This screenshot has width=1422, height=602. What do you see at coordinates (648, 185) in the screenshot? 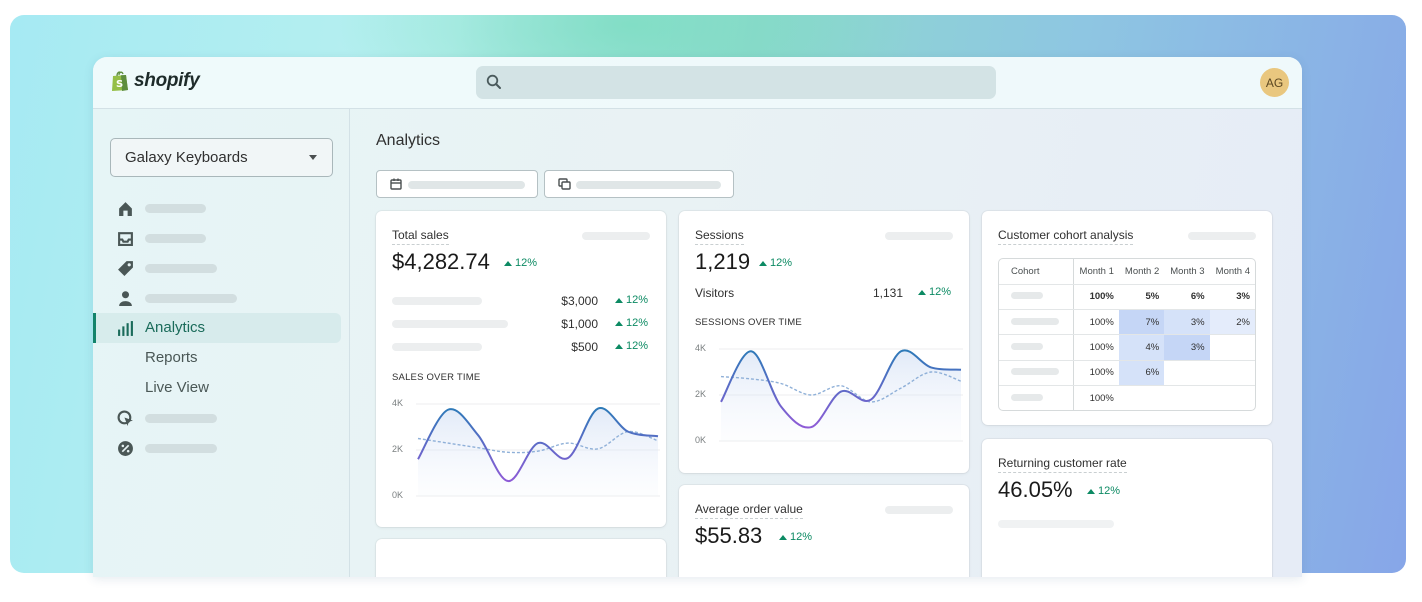
I see `filter-placeholder` at bounding box center [648, 185].